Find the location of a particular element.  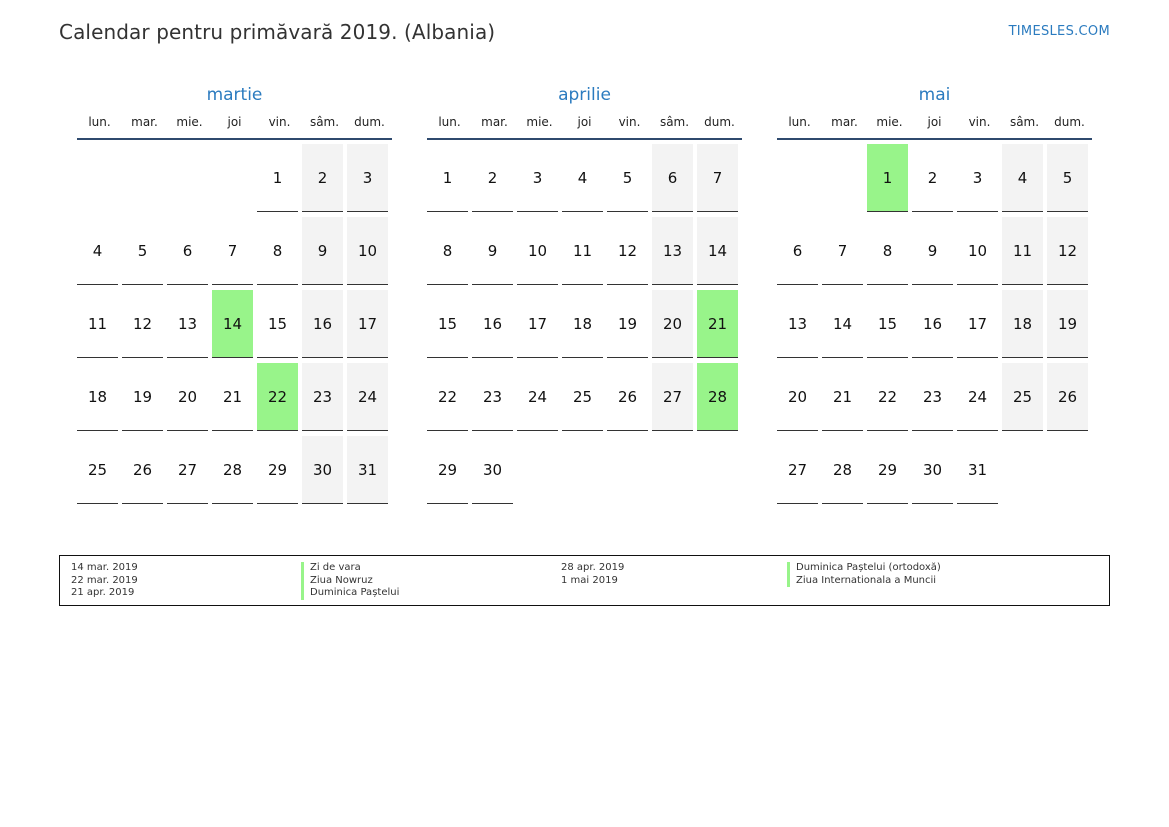

day-cell: 19 is located at coordinates (1069, 326).